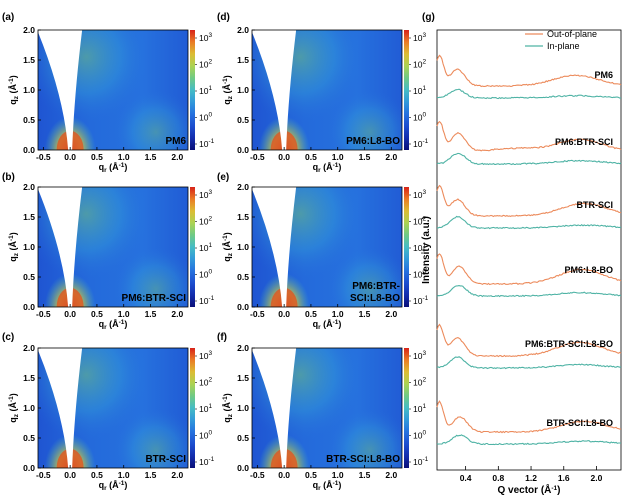  Describe the element at coordinates (223, 177) in the screenshot. I see `panel-label: (e)` at that location.